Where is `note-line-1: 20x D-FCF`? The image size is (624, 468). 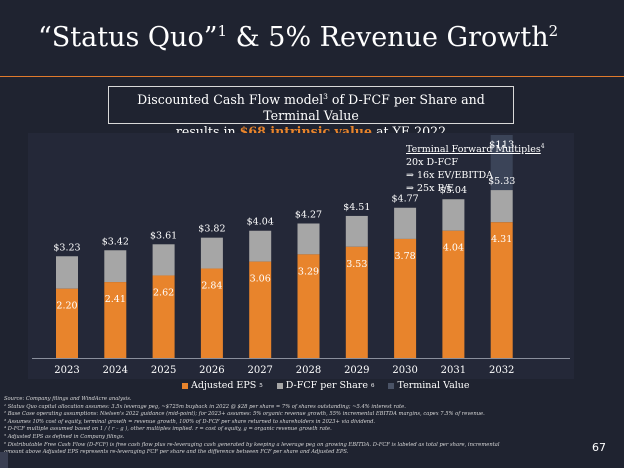
note-line-1: 20x D-FCF is located at coordinates (432, 163).